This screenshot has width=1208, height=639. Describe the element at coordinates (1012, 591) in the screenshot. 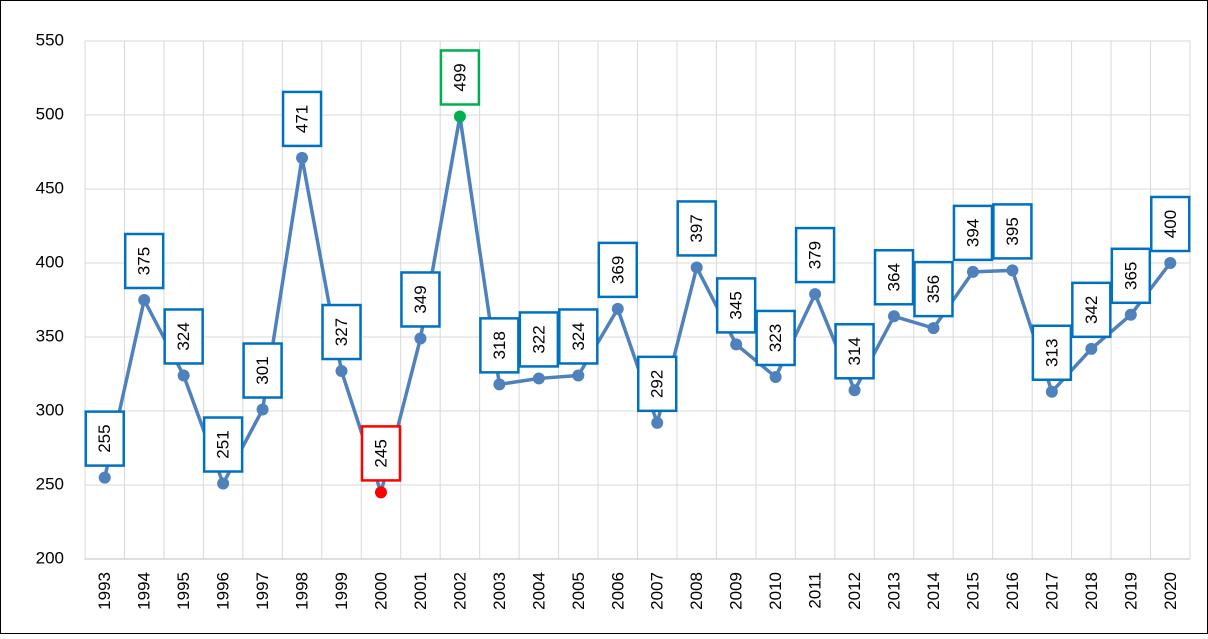

I see `x-tick-label: 2016` at that location.